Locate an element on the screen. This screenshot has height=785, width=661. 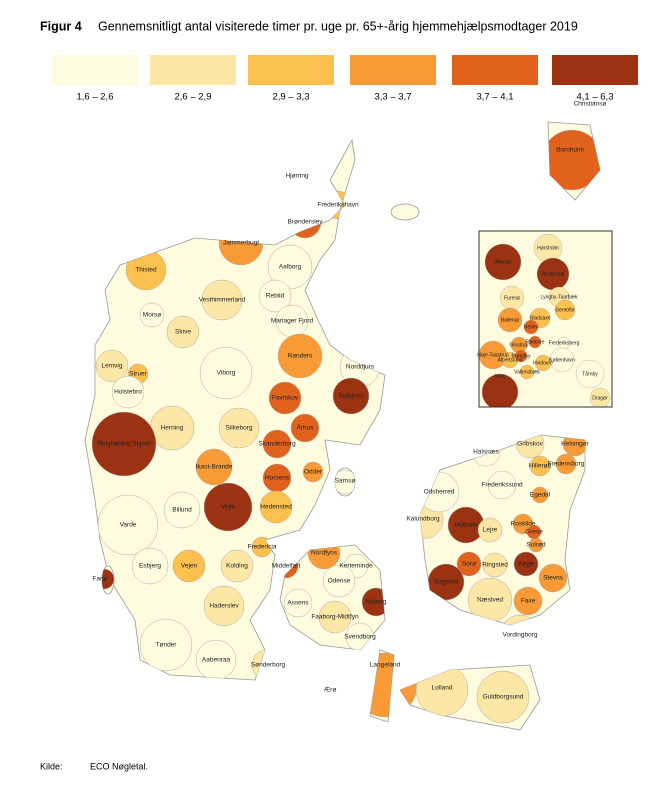
place-label: Faaborg-Midtfyn is located at coordinates (335, 617).